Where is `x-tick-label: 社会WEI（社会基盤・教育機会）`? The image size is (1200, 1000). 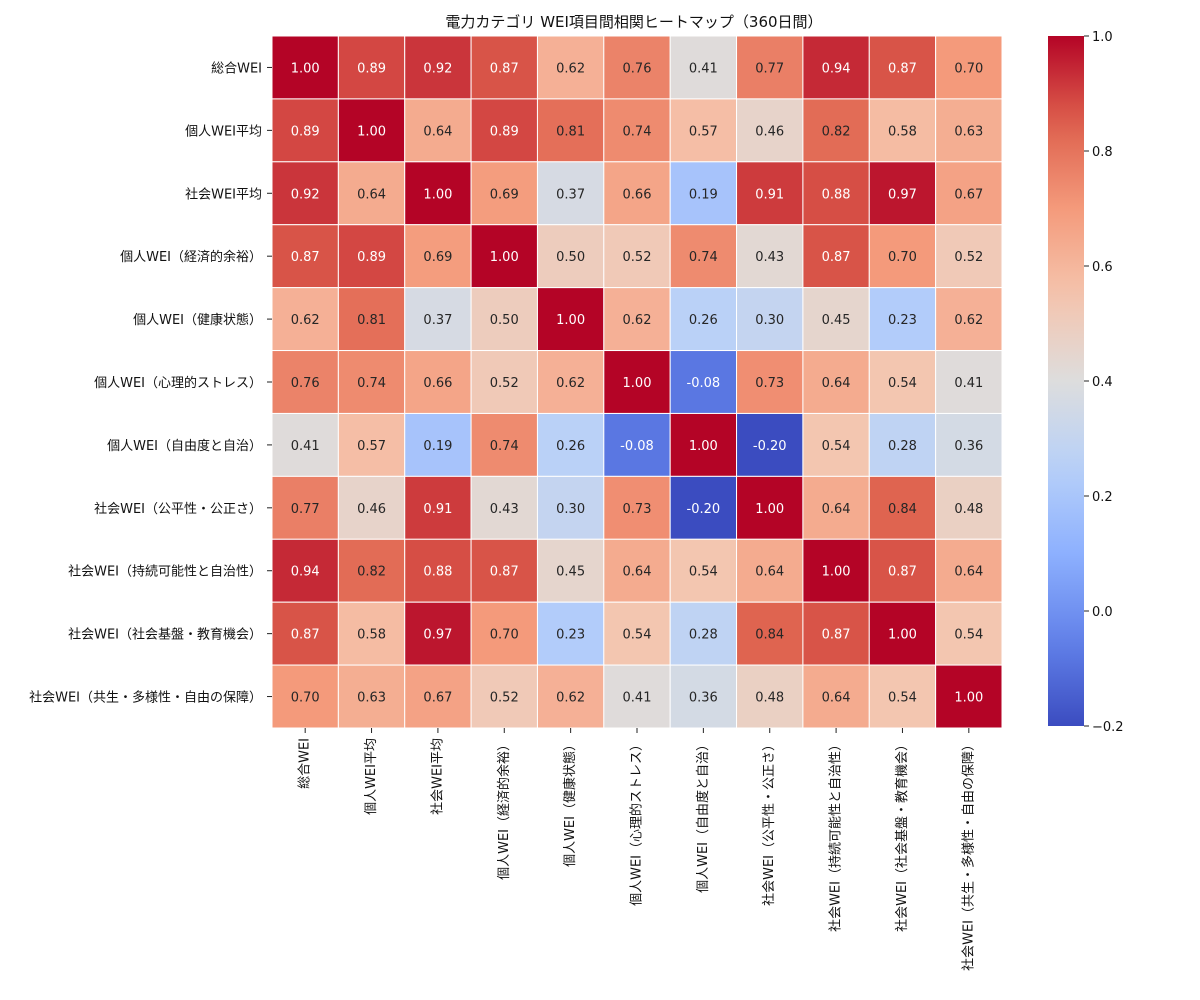
x-tick-label: 社会WEI（社会基盤・教育機会） is located at coordinates (902, 835).